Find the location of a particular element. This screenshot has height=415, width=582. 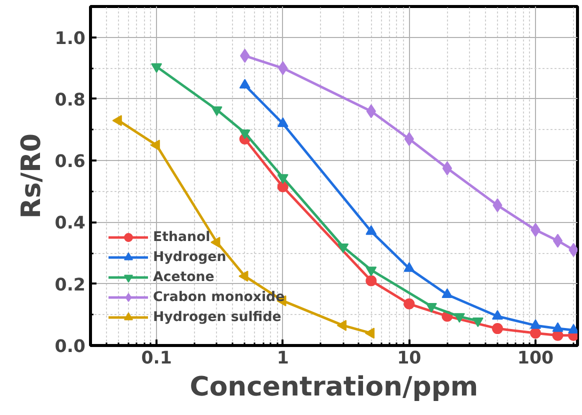

y-axis-title: Rs/R0 is located at coordinates (31, 176).